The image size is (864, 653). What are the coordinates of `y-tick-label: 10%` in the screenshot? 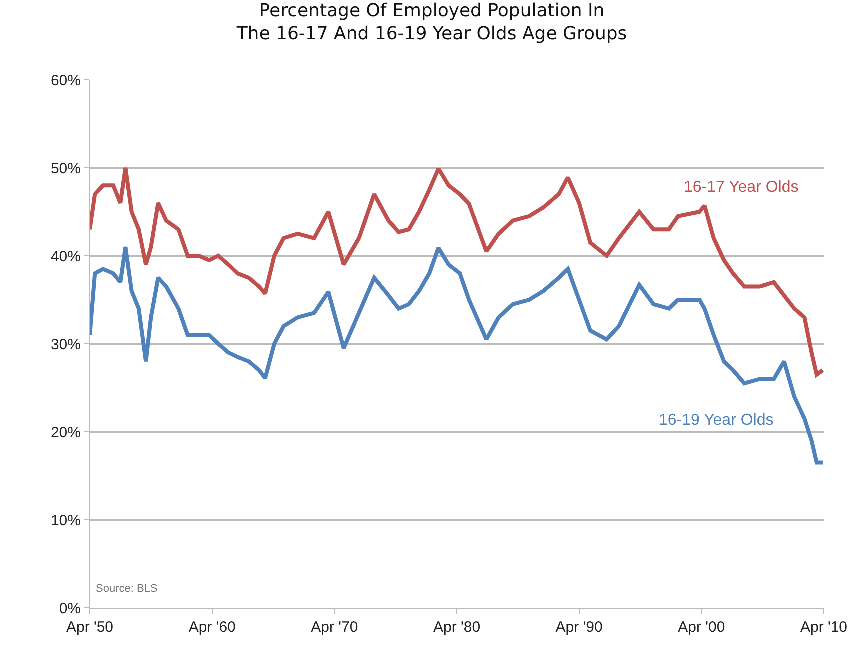 It's located at (65, 521).